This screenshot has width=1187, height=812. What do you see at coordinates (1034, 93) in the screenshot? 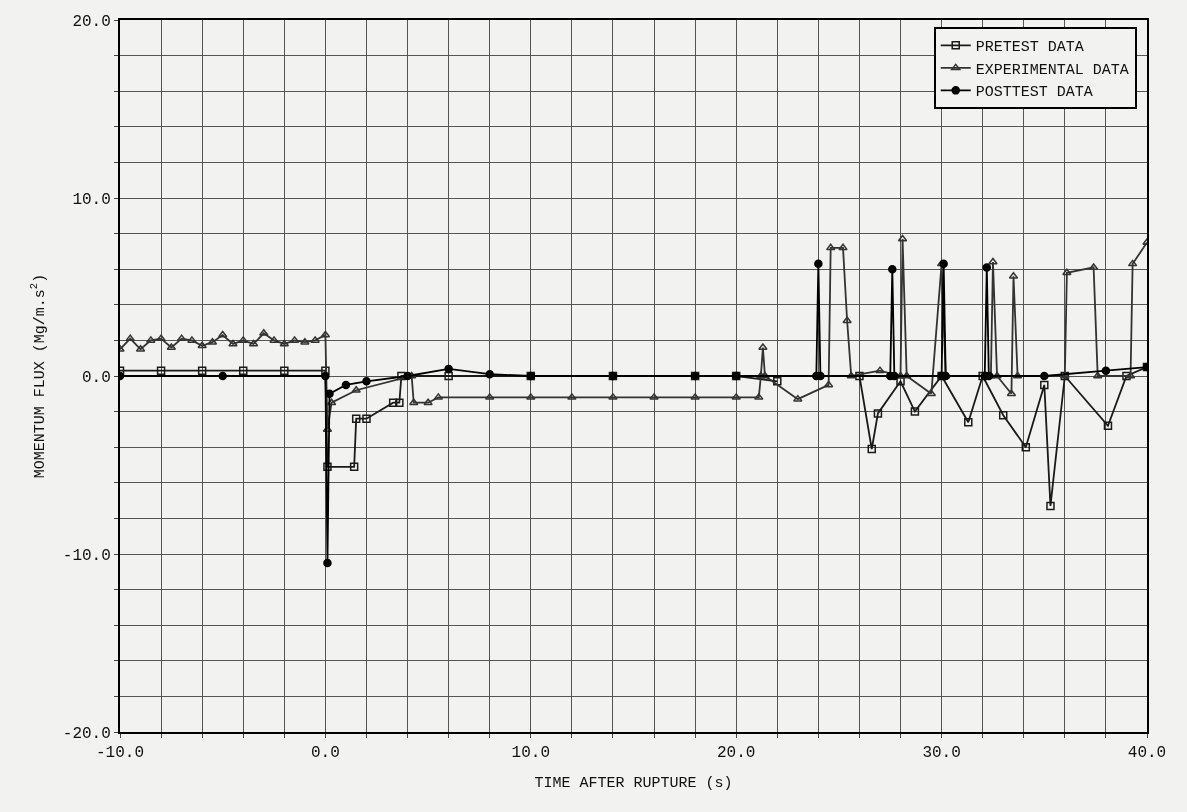
I see `legend-label: POSTTEST DATA` at bounding box center [1034, 93].